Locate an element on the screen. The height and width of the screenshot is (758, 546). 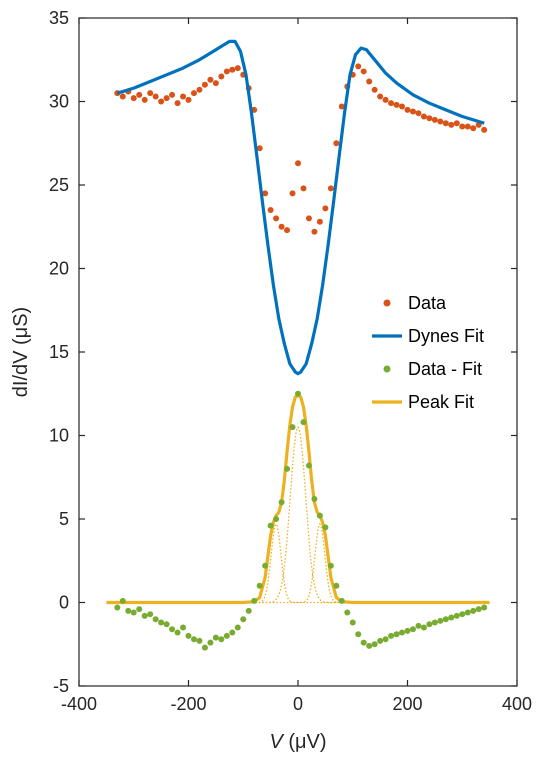
x-axis-title-main: V is located at coordinates (276, 742).